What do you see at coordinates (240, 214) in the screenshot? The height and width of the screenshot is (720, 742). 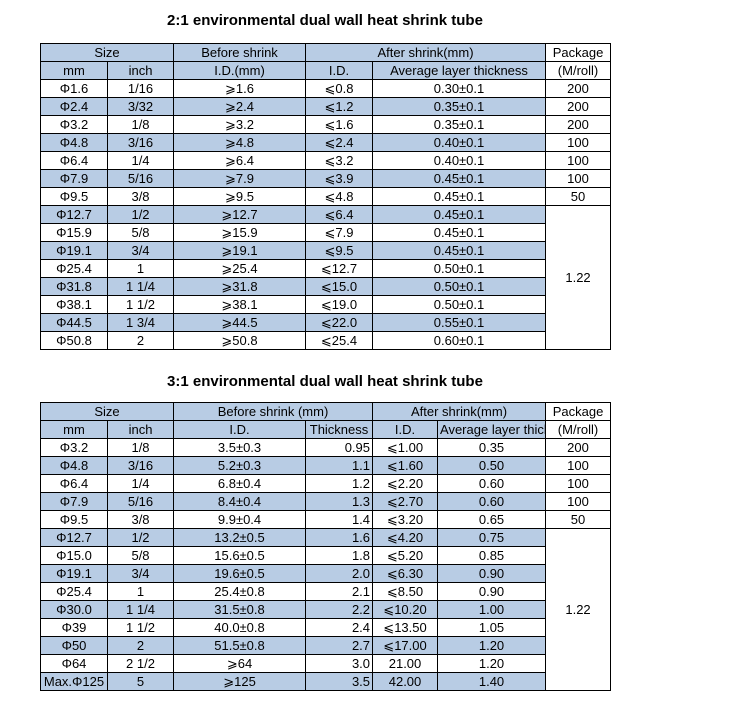 I see `table-cell: ⩾12.7` at bounding box center [240, 214].